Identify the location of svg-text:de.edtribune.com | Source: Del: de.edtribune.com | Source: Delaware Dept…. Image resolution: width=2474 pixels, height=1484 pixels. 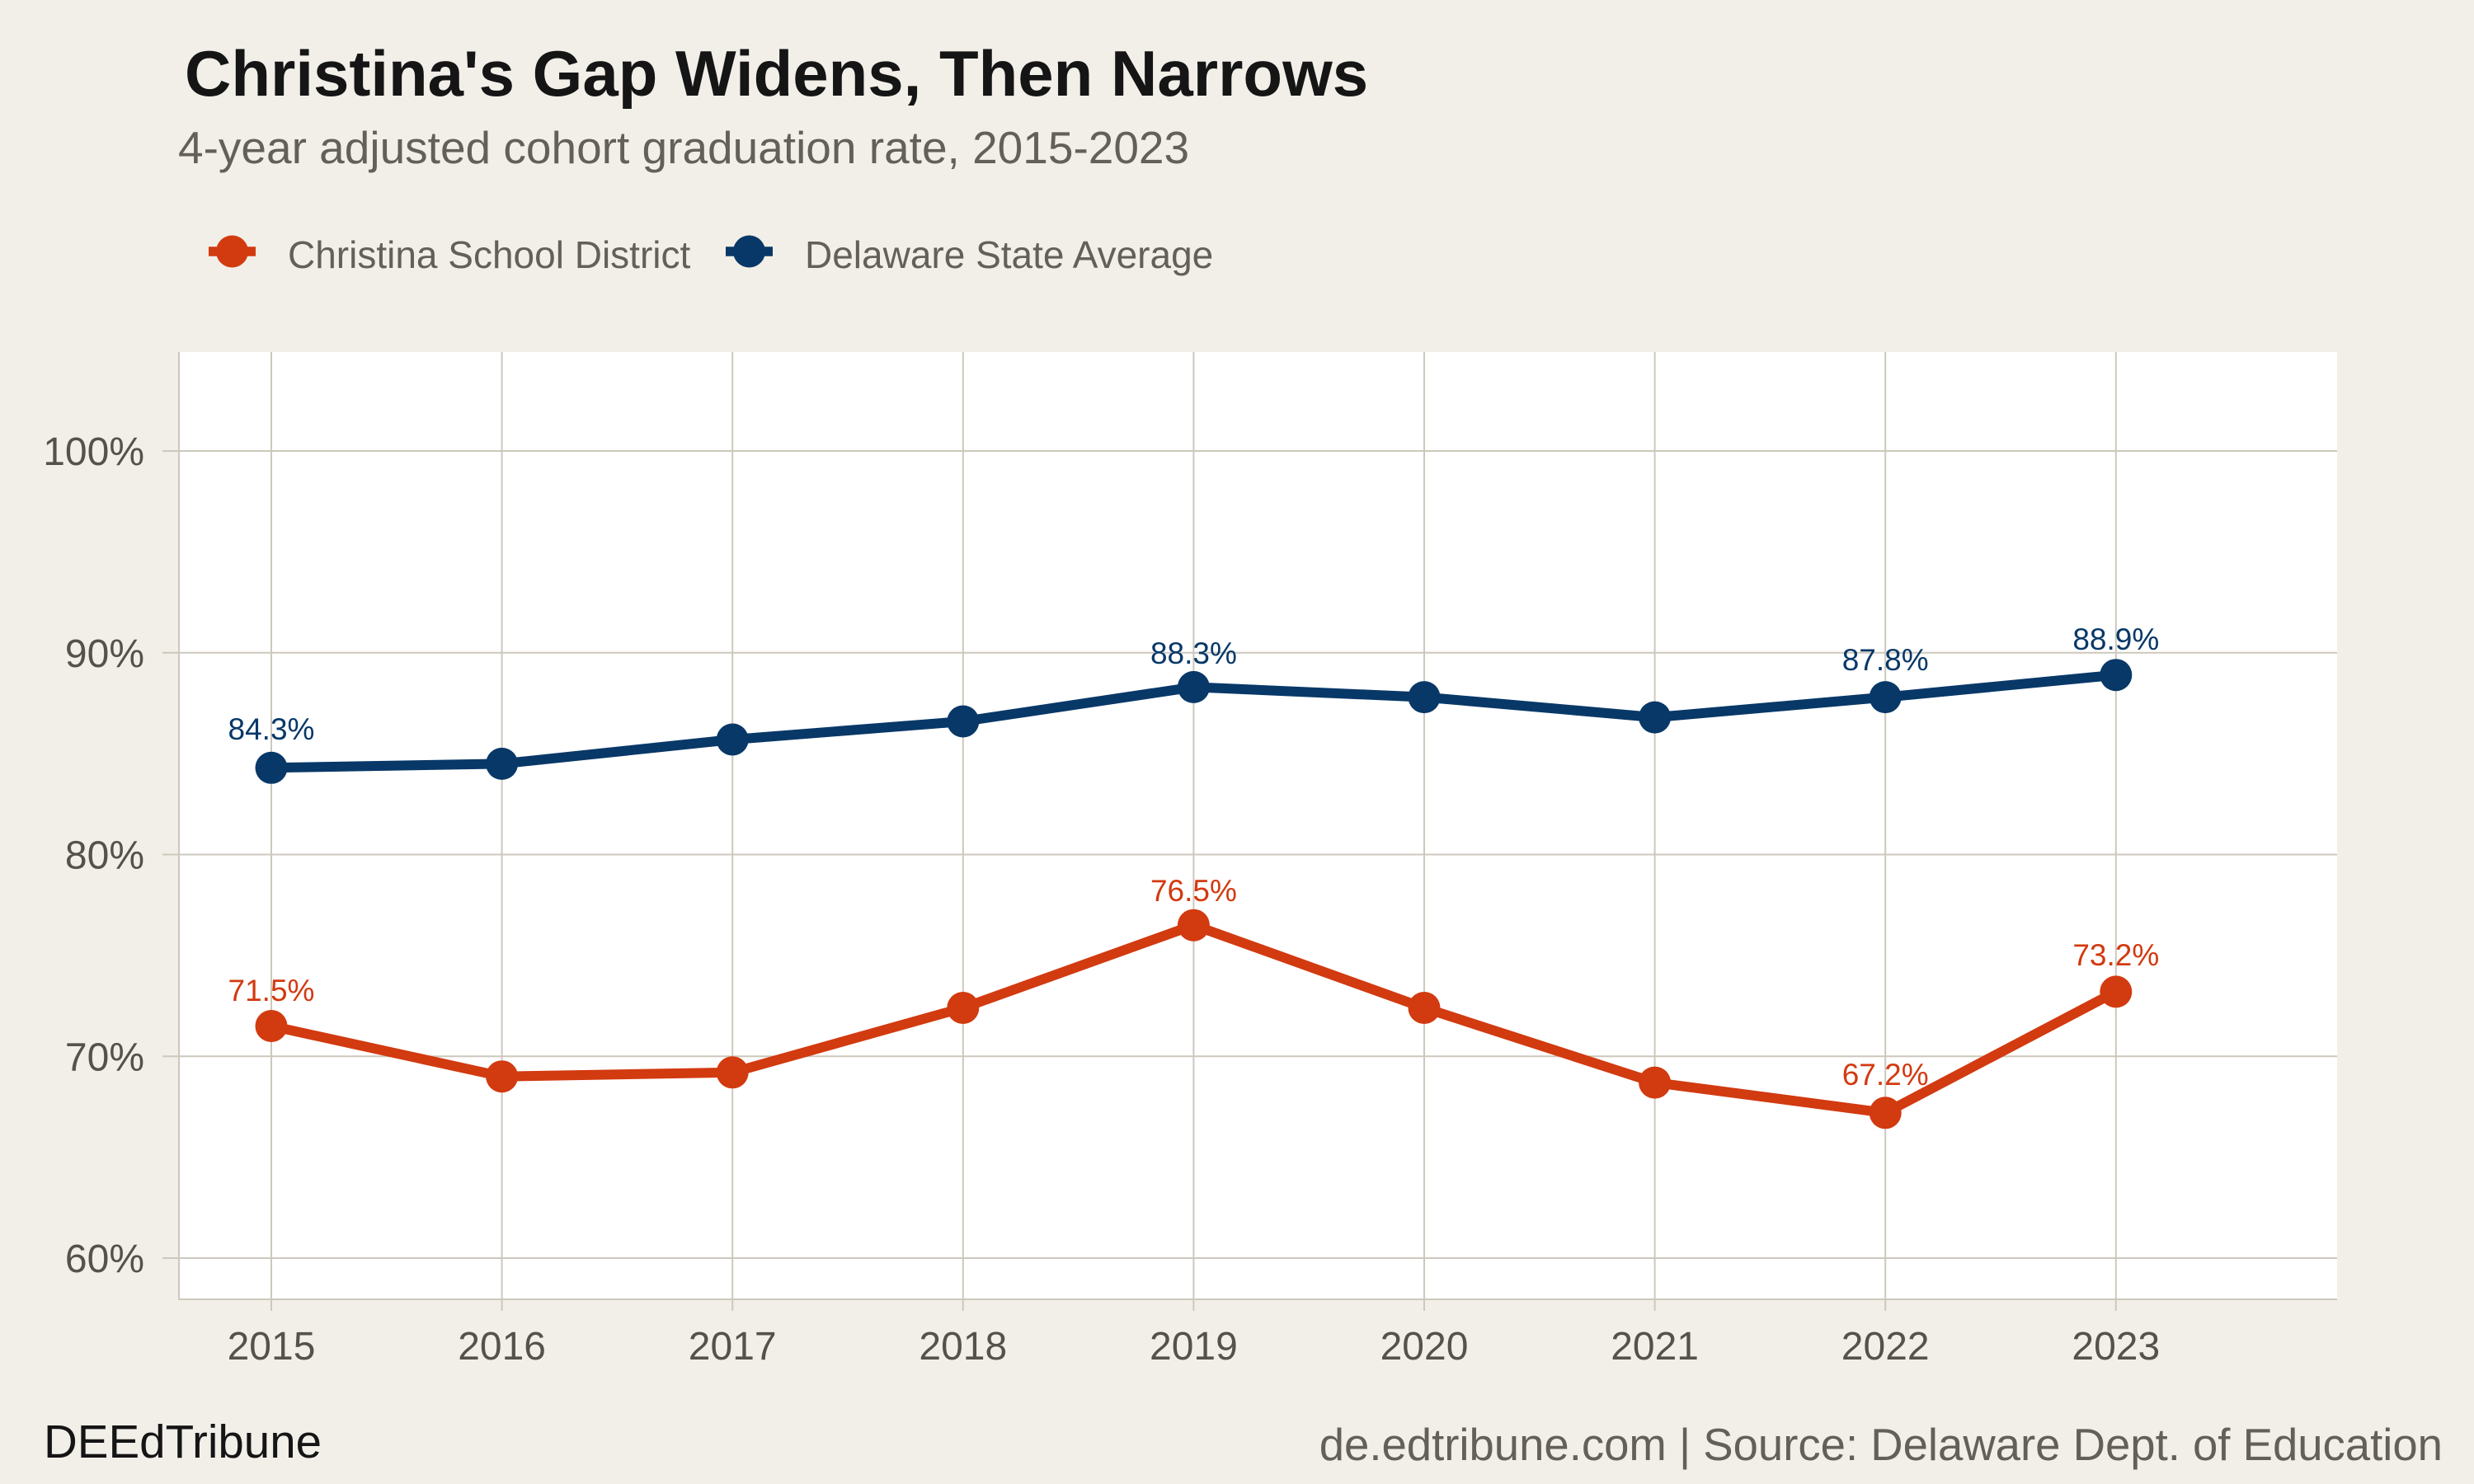
(1881, 1445).